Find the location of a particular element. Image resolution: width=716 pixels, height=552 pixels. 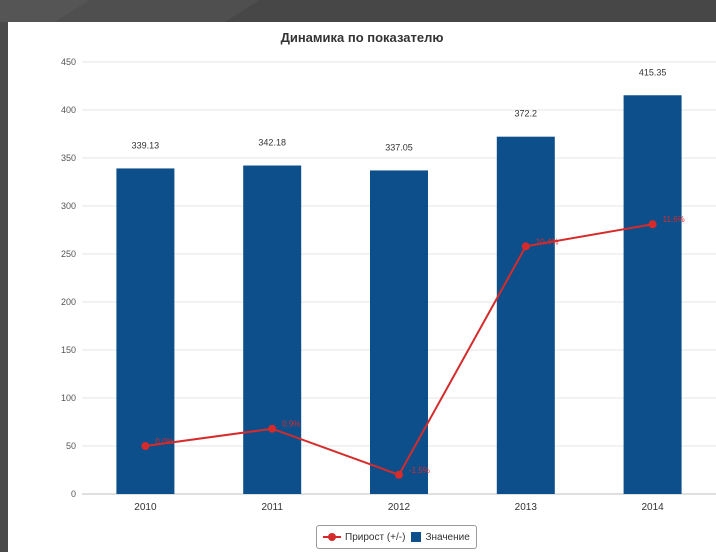

x-tick-label: 2011 is located at coordinates (272, 507).